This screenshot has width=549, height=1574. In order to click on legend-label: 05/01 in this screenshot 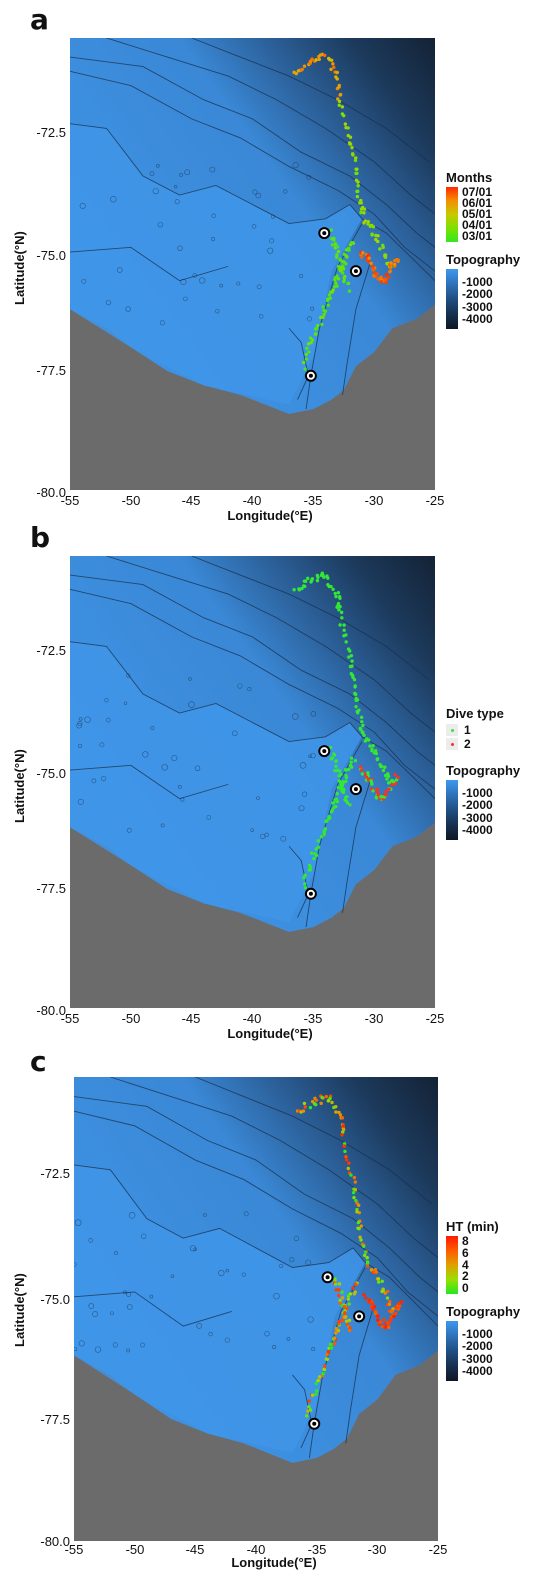, I will do `click(477, 214)`.